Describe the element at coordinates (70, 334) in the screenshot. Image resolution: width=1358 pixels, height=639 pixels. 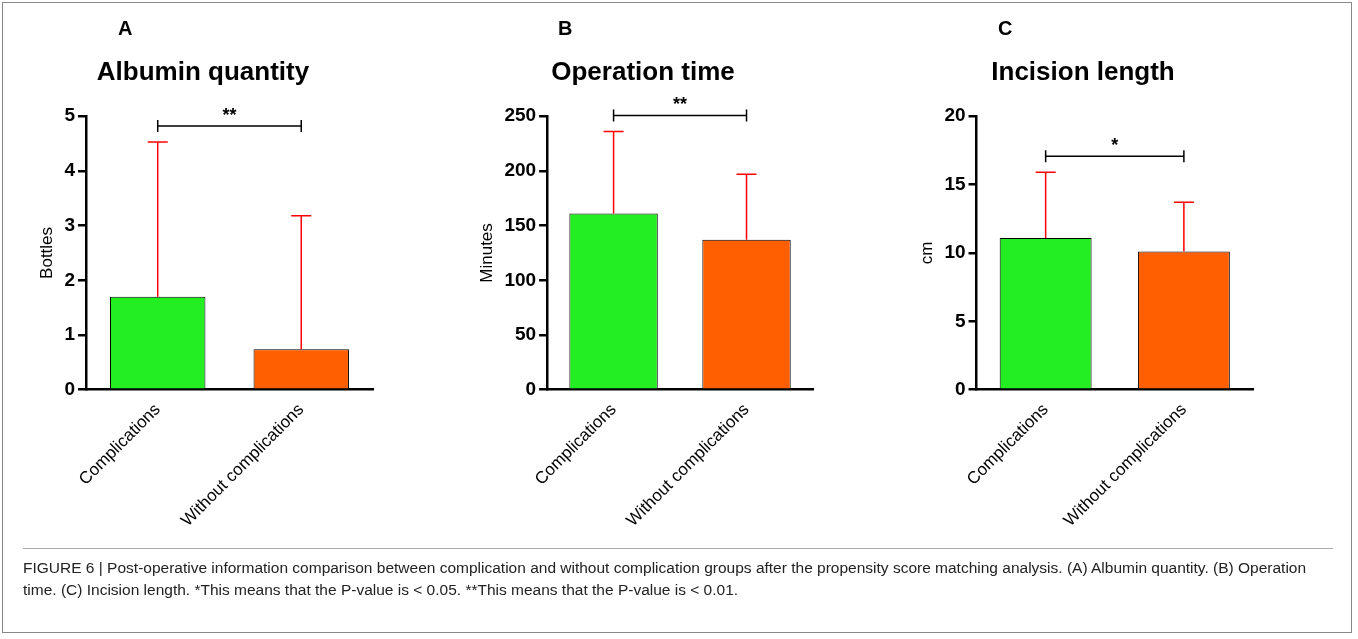
I see `y-tick-label: 1` at that location.